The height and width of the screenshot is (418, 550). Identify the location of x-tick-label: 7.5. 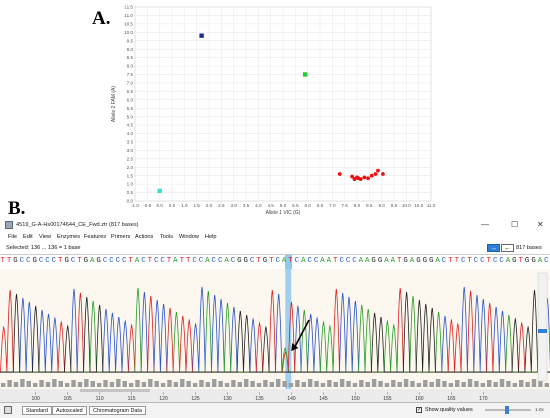
(344, 205).